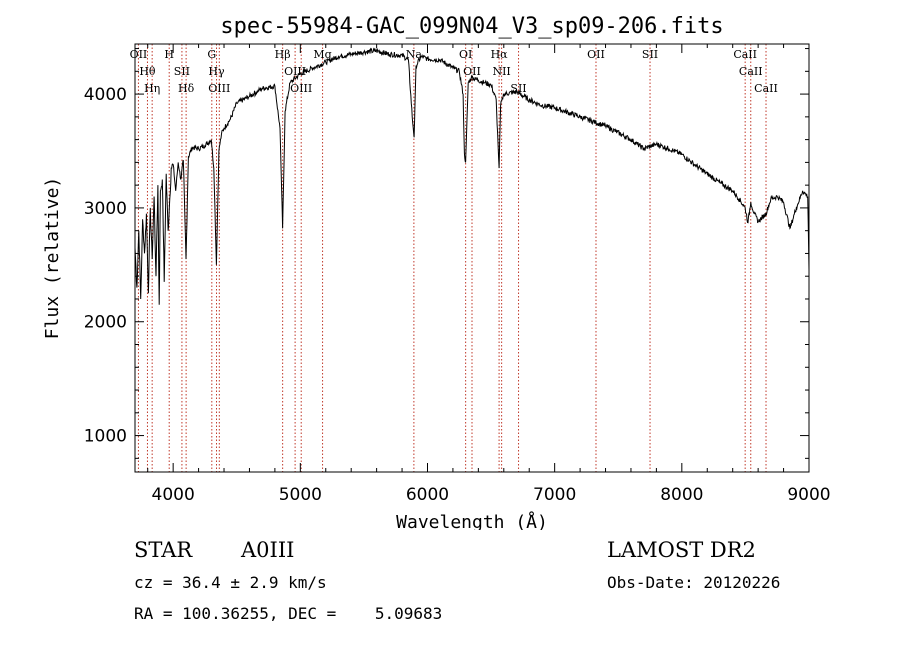 The image size is (900, 649). Describe the element at coordinates (751, 71) in the screenshot. I see `line-label-22: CaII` at that location.